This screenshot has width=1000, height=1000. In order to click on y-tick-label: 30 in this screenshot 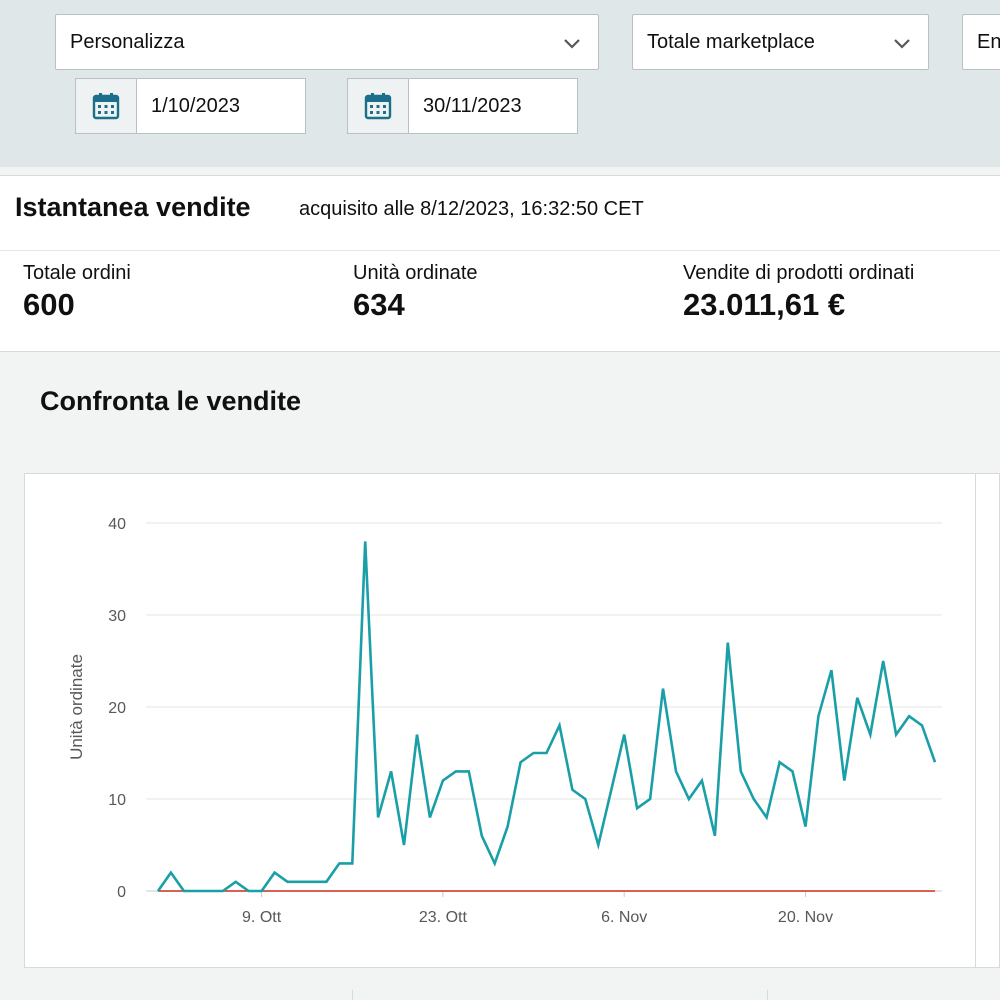, I will do `click(117, 616)`.